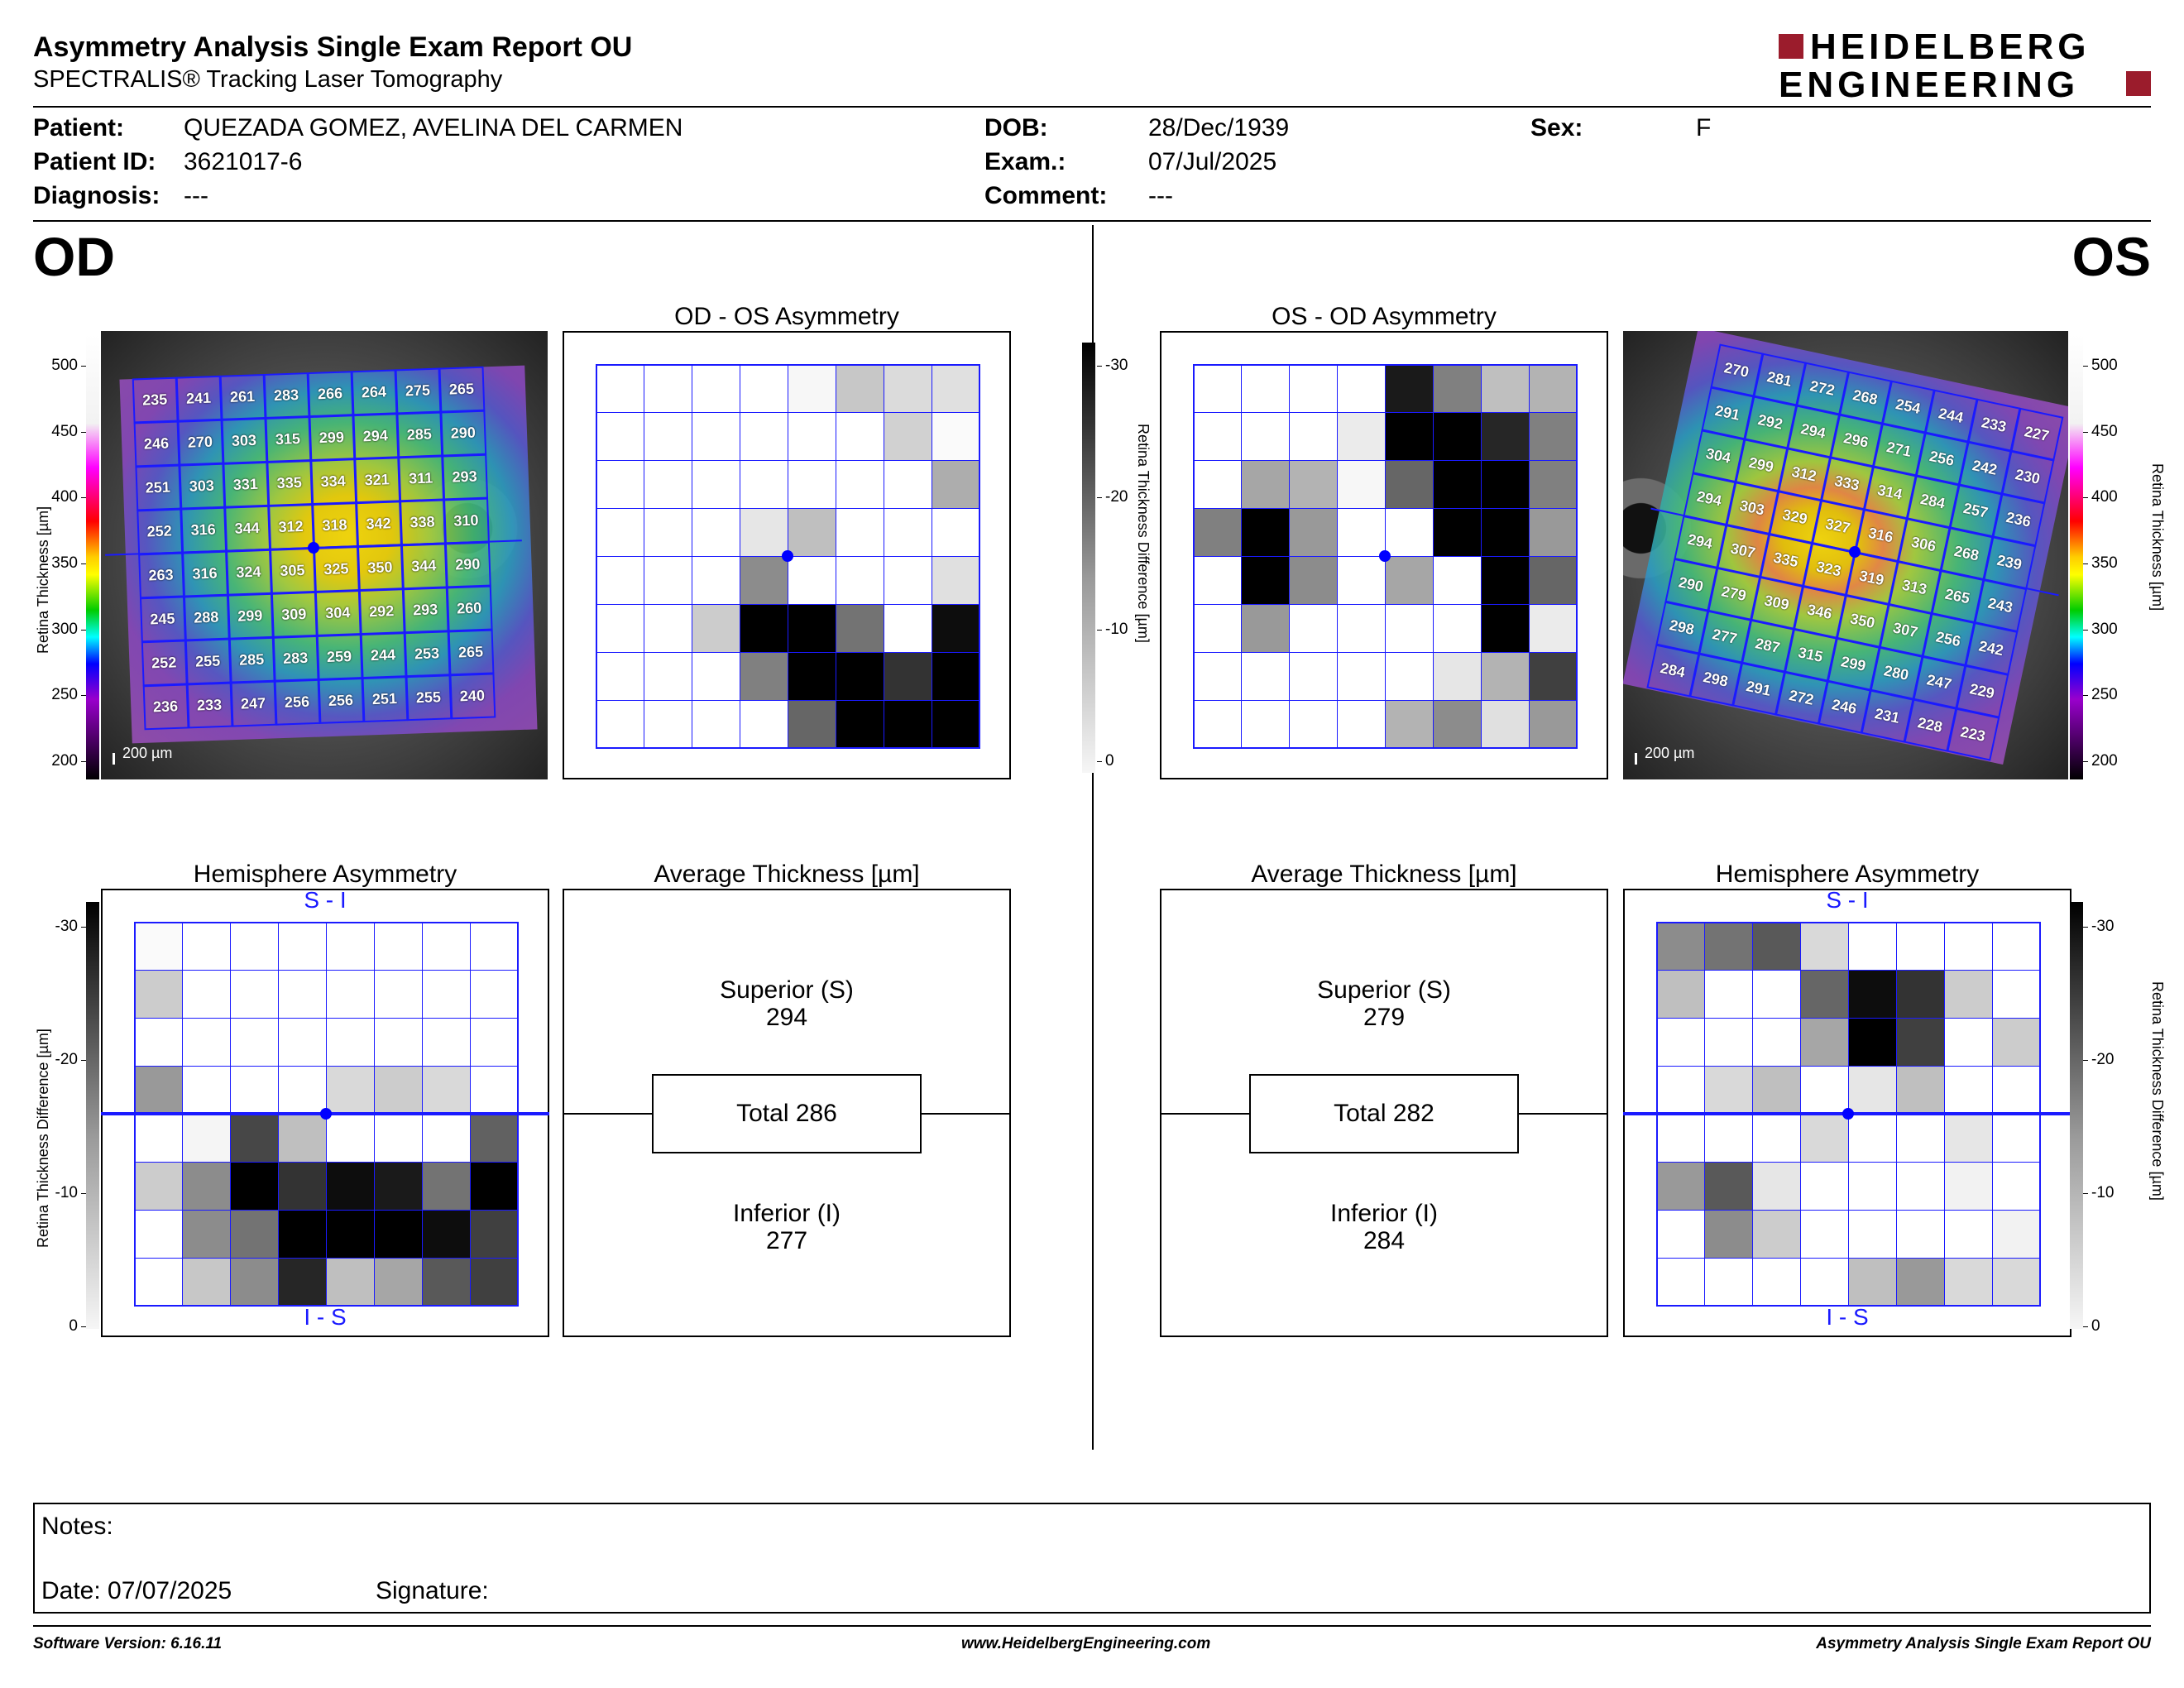 This screenshot has height=1688, width=2184. Describe the element at coordinates (339, 656) in the screenshot. I see `od-map-value: 259` at that location.